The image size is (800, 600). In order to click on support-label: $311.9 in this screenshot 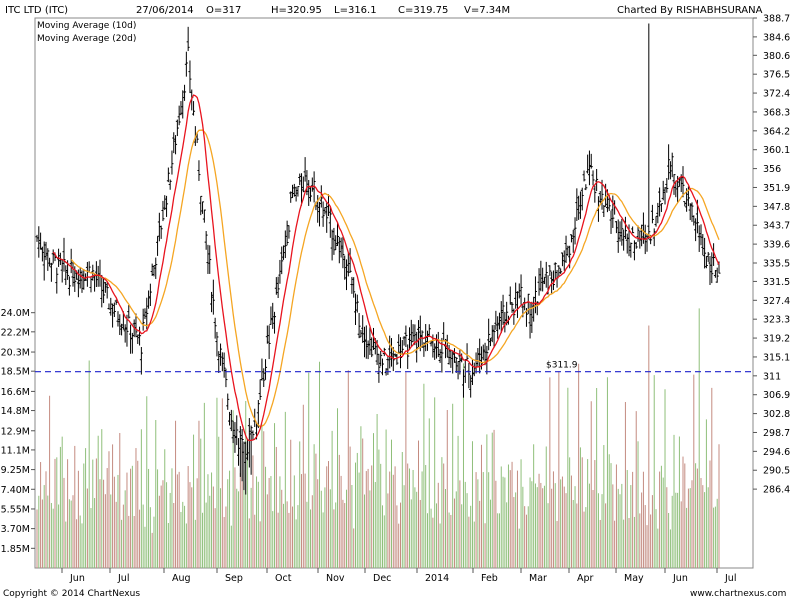, I will do `click(562, 366)`.